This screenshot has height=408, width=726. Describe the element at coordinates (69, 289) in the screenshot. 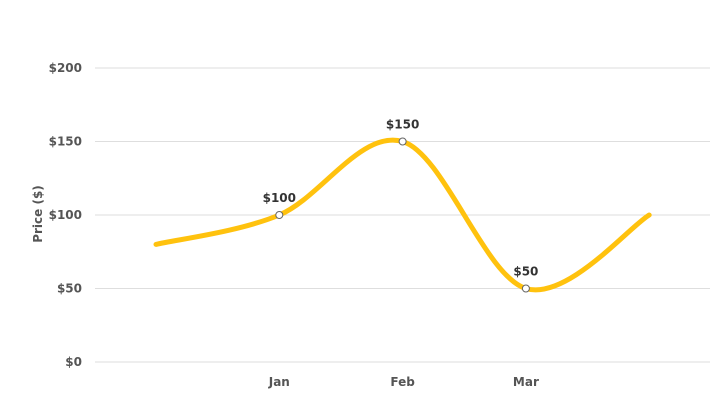

I see `y-tick-label: $50` at that location.